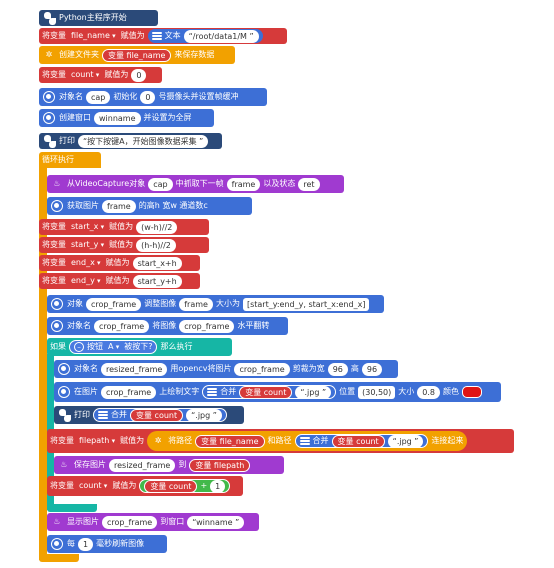 The image size is (554, 568). What do you see at coordinates (143, 141) in the screenshot?
I see `print-text-input: 按下按键A，开始图像数据采集` at bounding box center [143, 141].